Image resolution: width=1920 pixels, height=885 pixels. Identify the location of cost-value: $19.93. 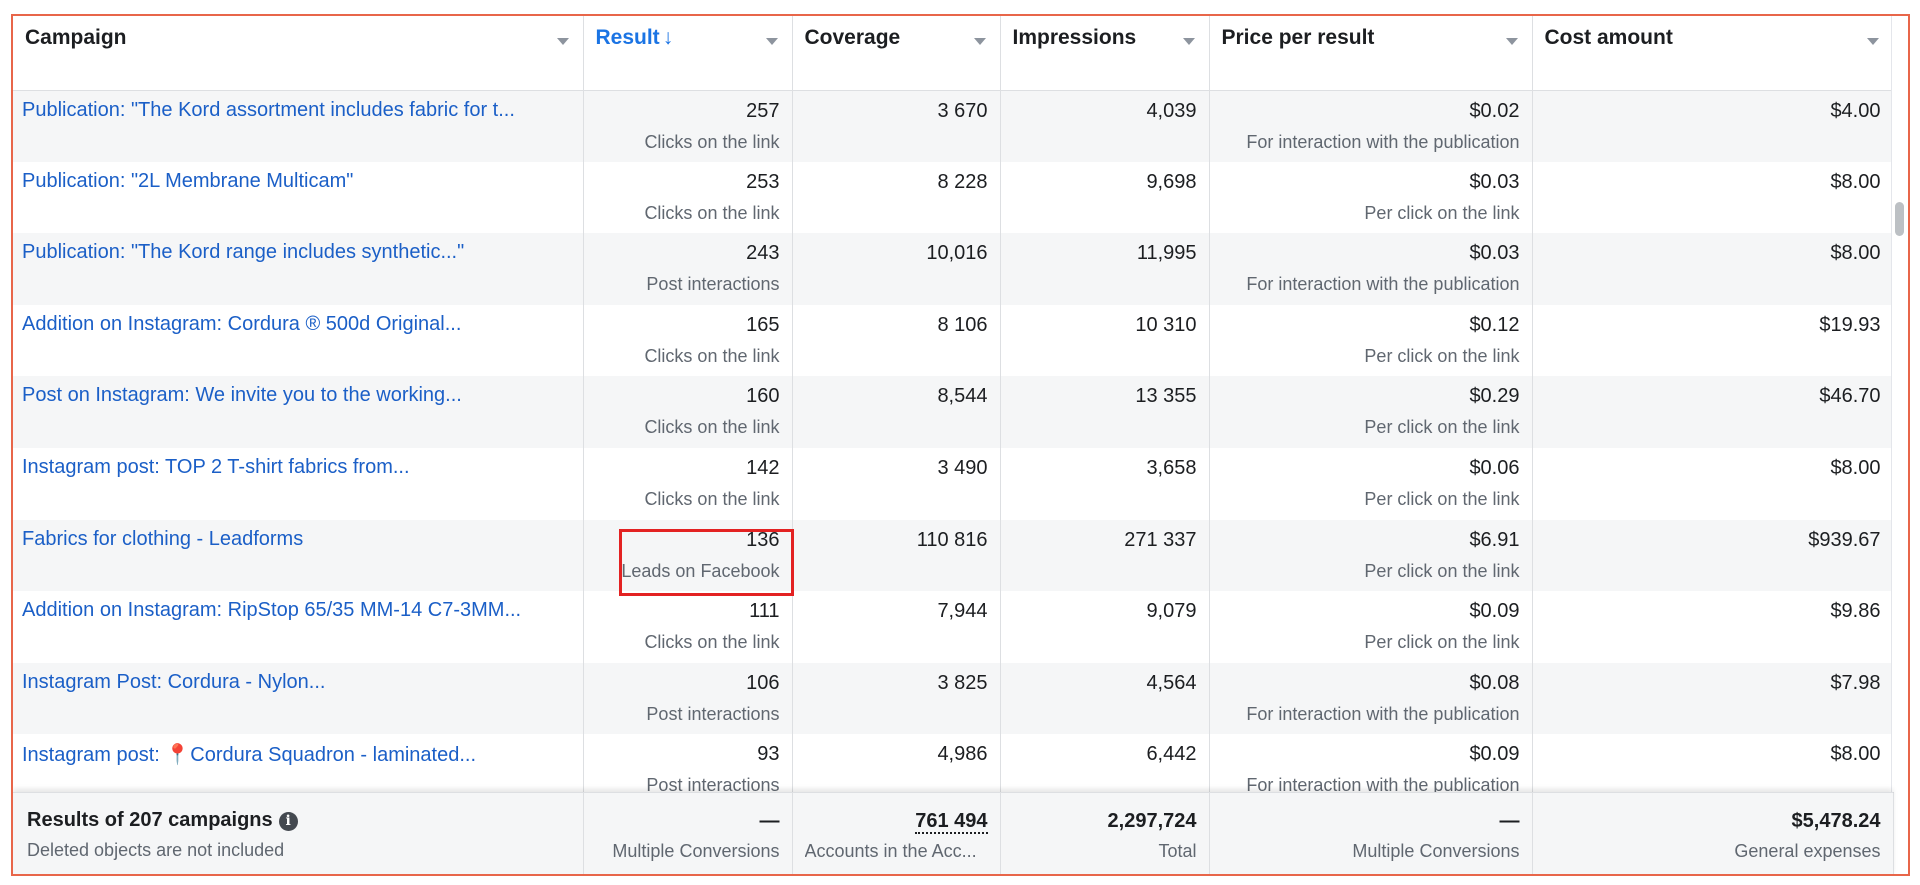
(1850, 324).